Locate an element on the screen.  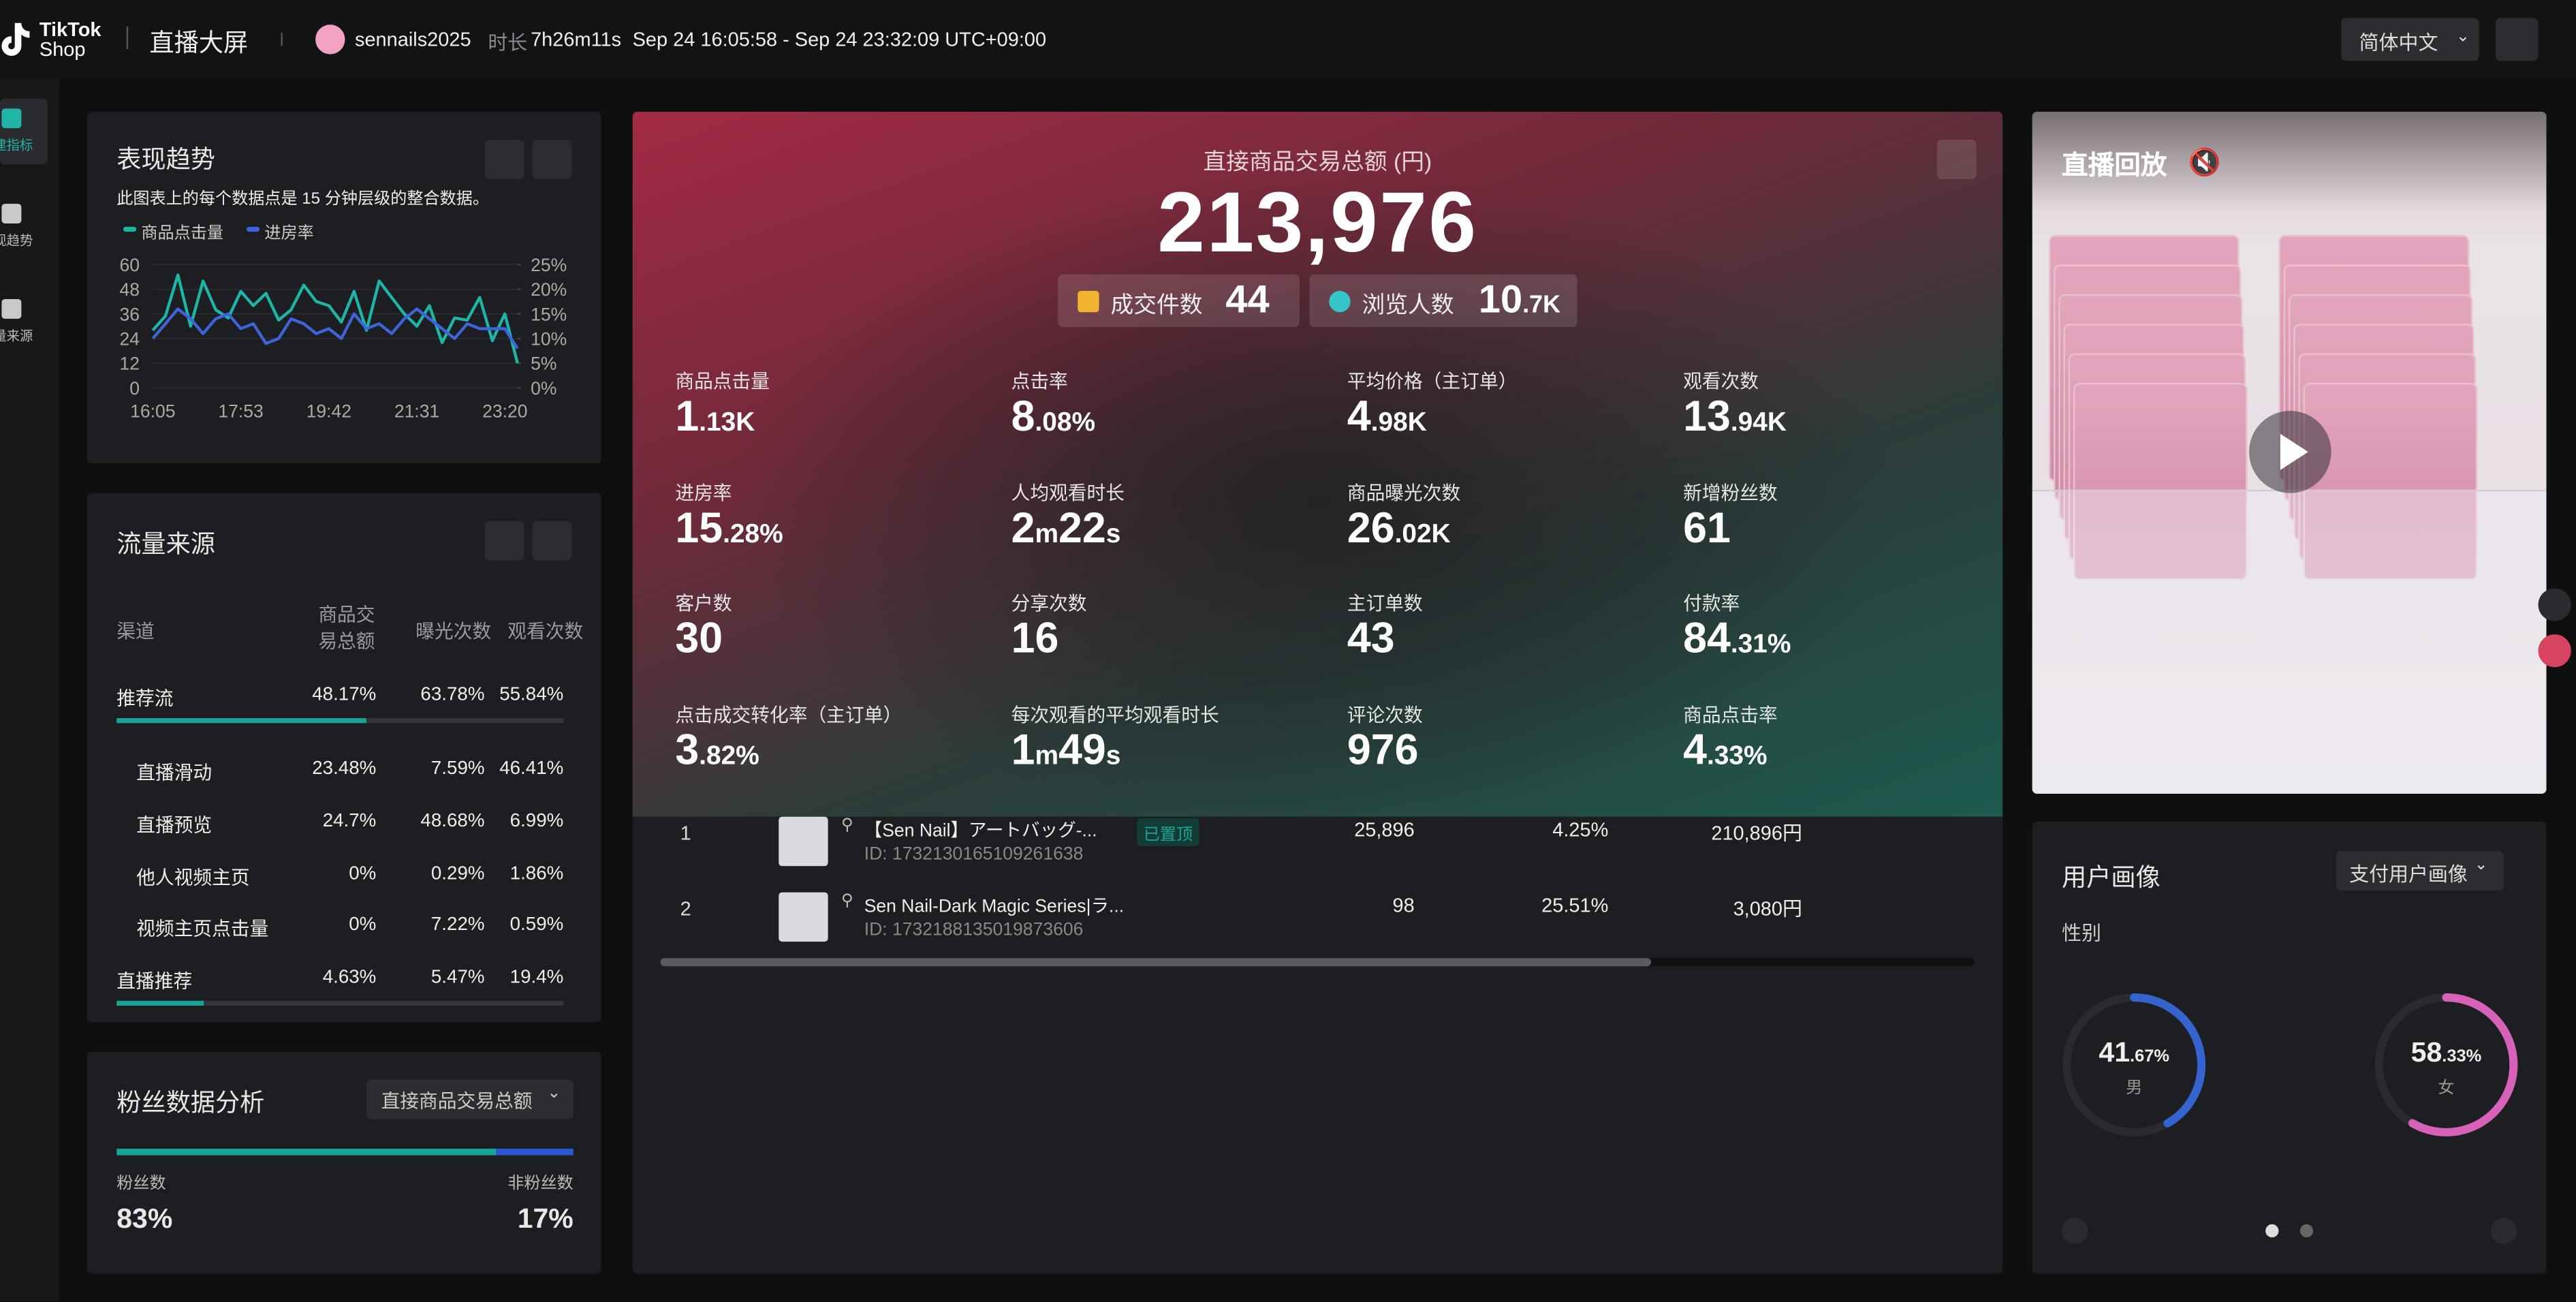
metric-value: 3.82% is located at coordinates (717, 749).